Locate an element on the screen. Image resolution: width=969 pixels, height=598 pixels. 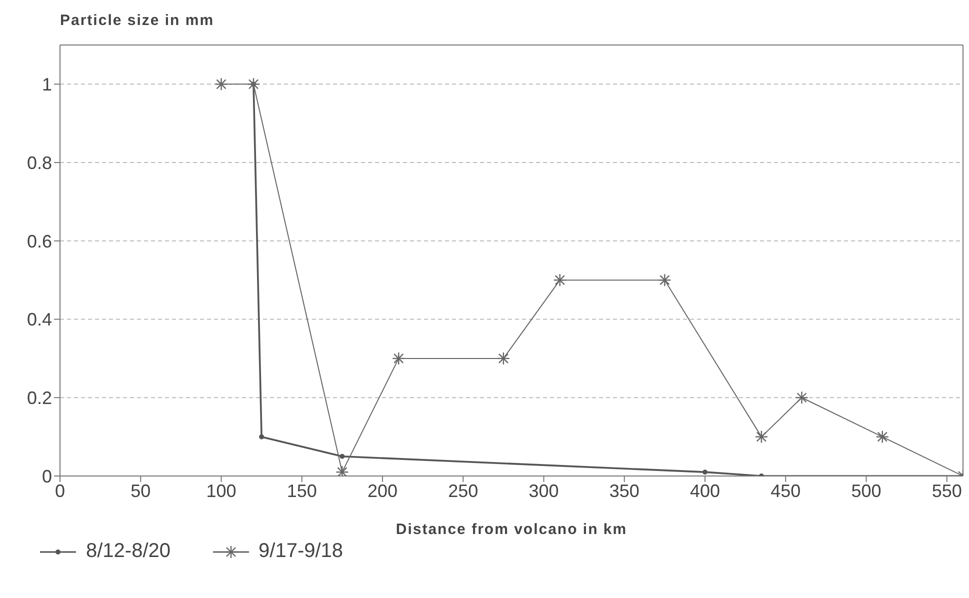
x-tick-label: 200 is located at coordinates (382, 490).